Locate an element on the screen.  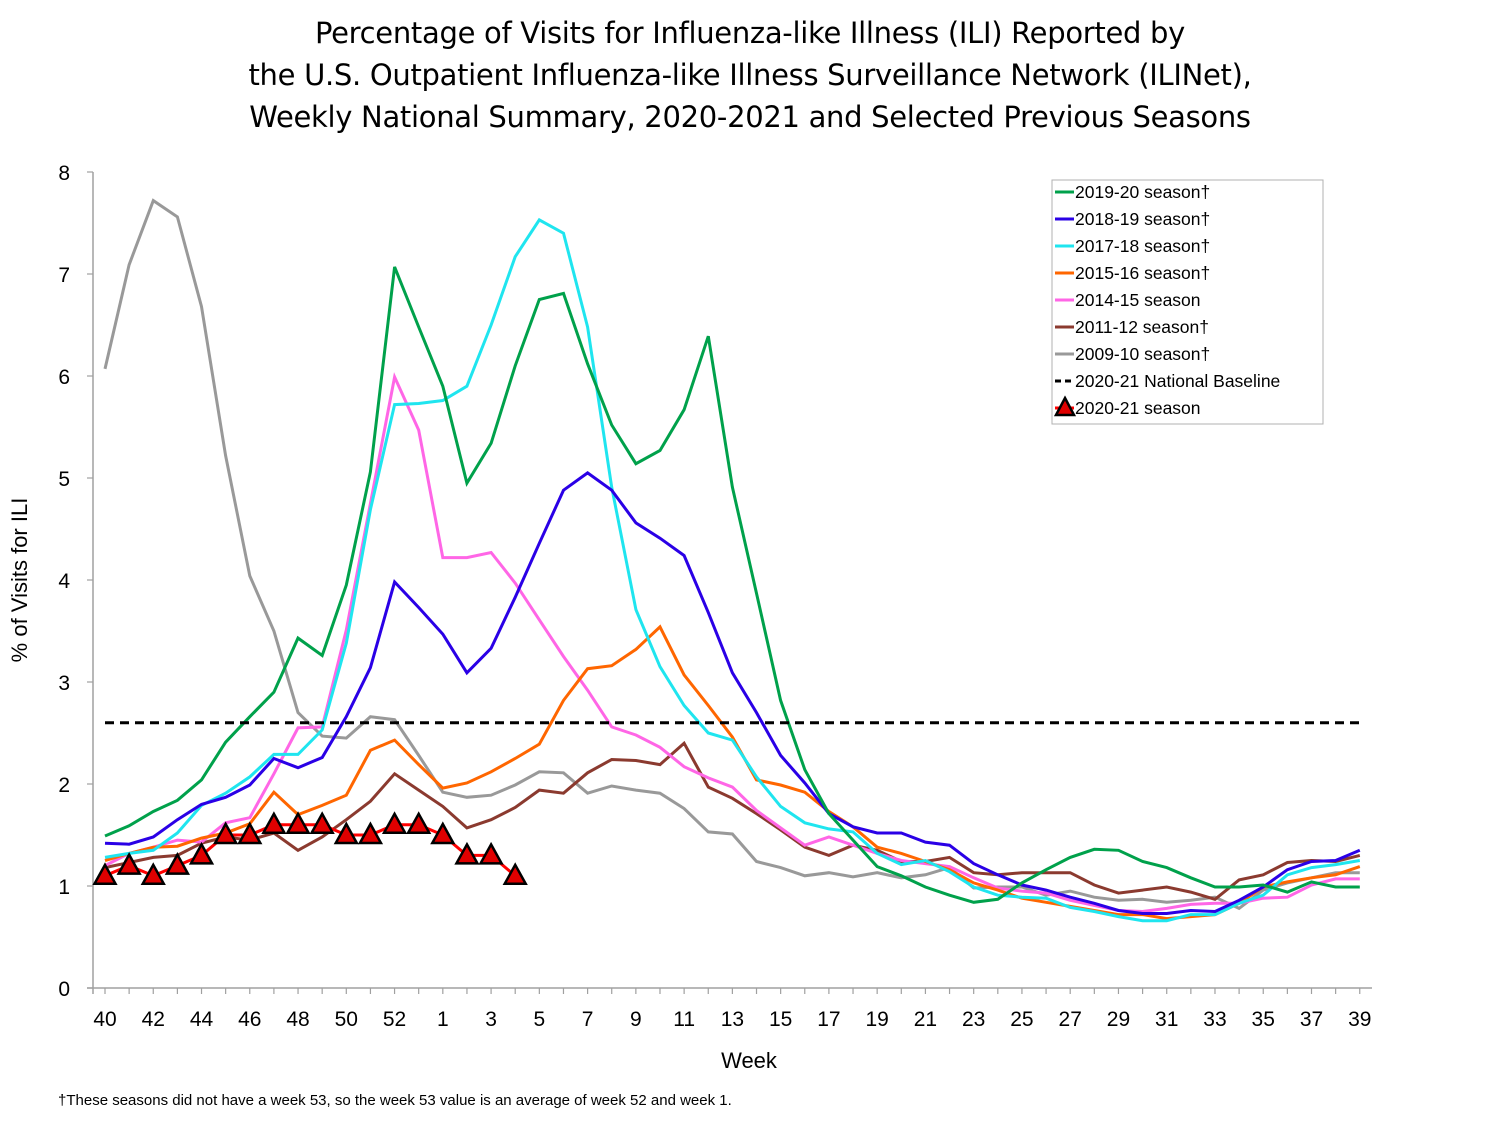
legend-label: 2014-15 season is located at coordinates (1138, 300).